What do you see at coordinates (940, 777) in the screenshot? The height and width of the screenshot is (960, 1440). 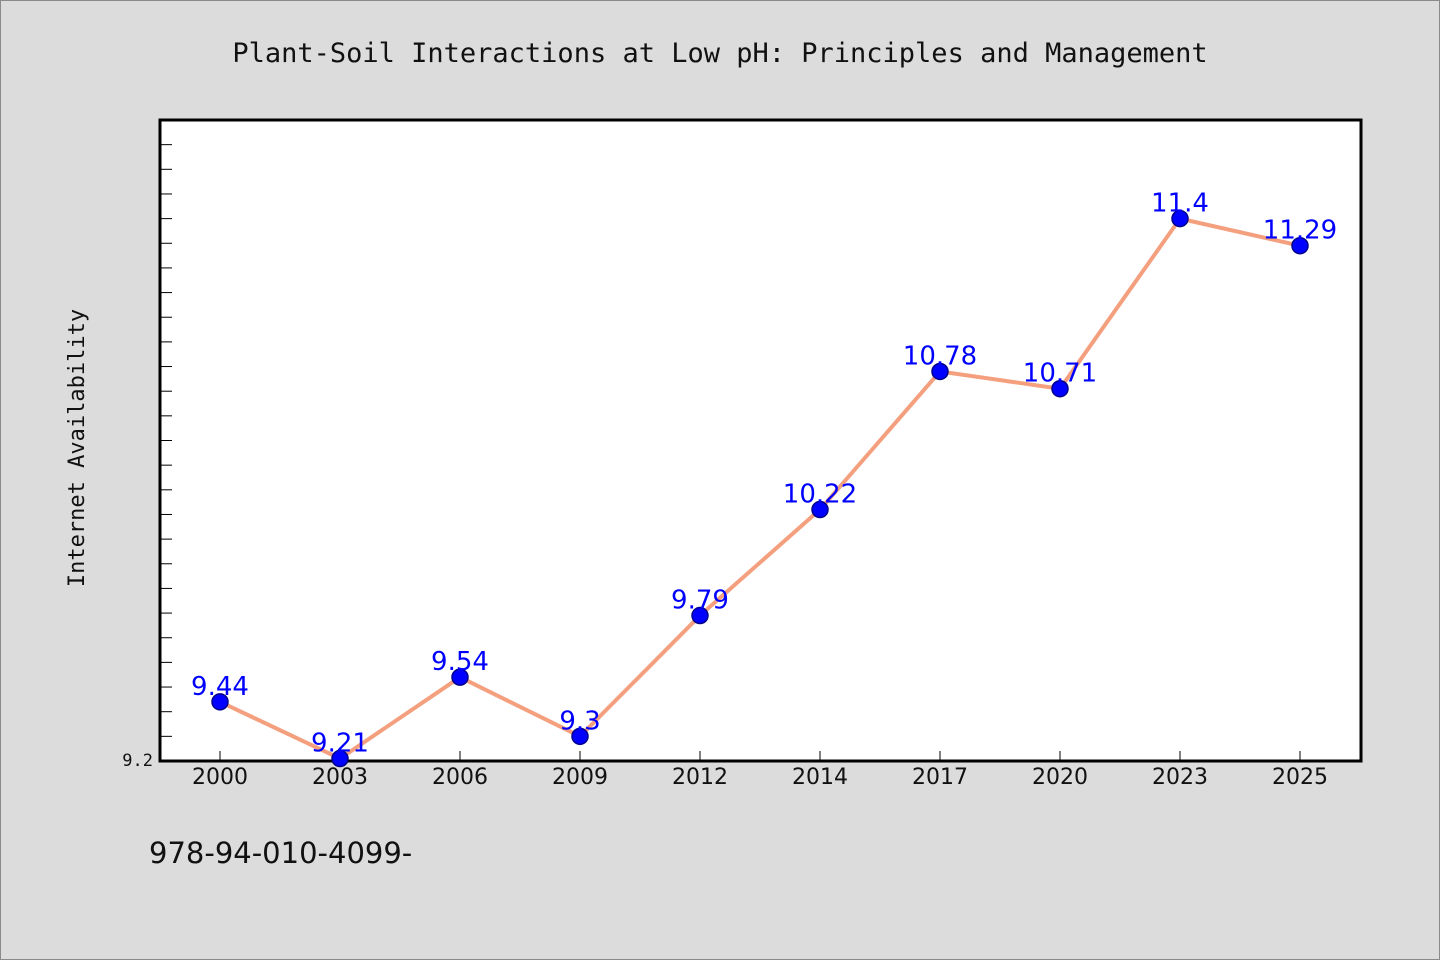 I see `x-tick-label: 2017` at bounding box center [940, 777].